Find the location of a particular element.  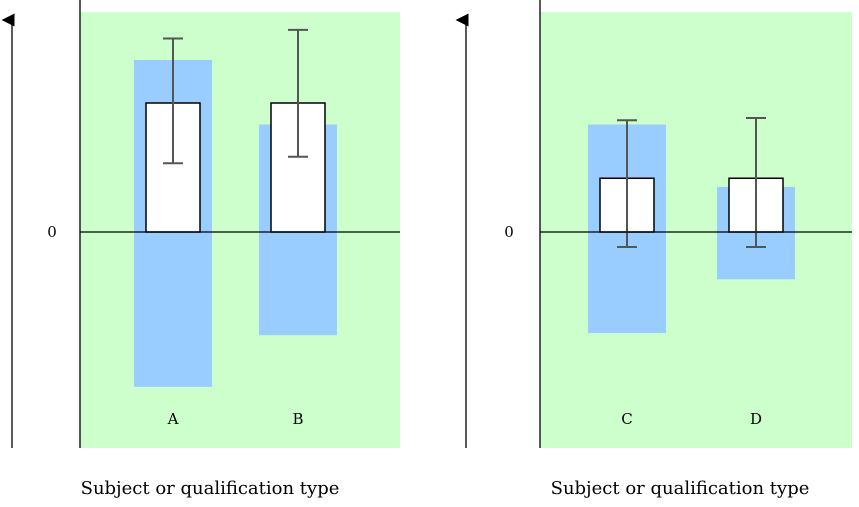

x-axis-label-right: Subject or qualification type is located at coordinates (680, 488).